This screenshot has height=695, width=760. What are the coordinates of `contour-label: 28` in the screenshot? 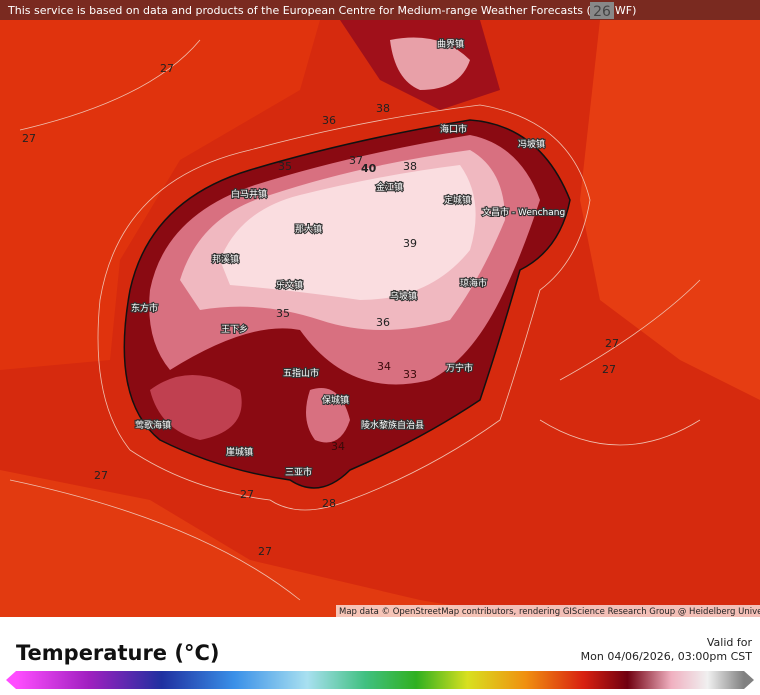 It's located at (329, 503).